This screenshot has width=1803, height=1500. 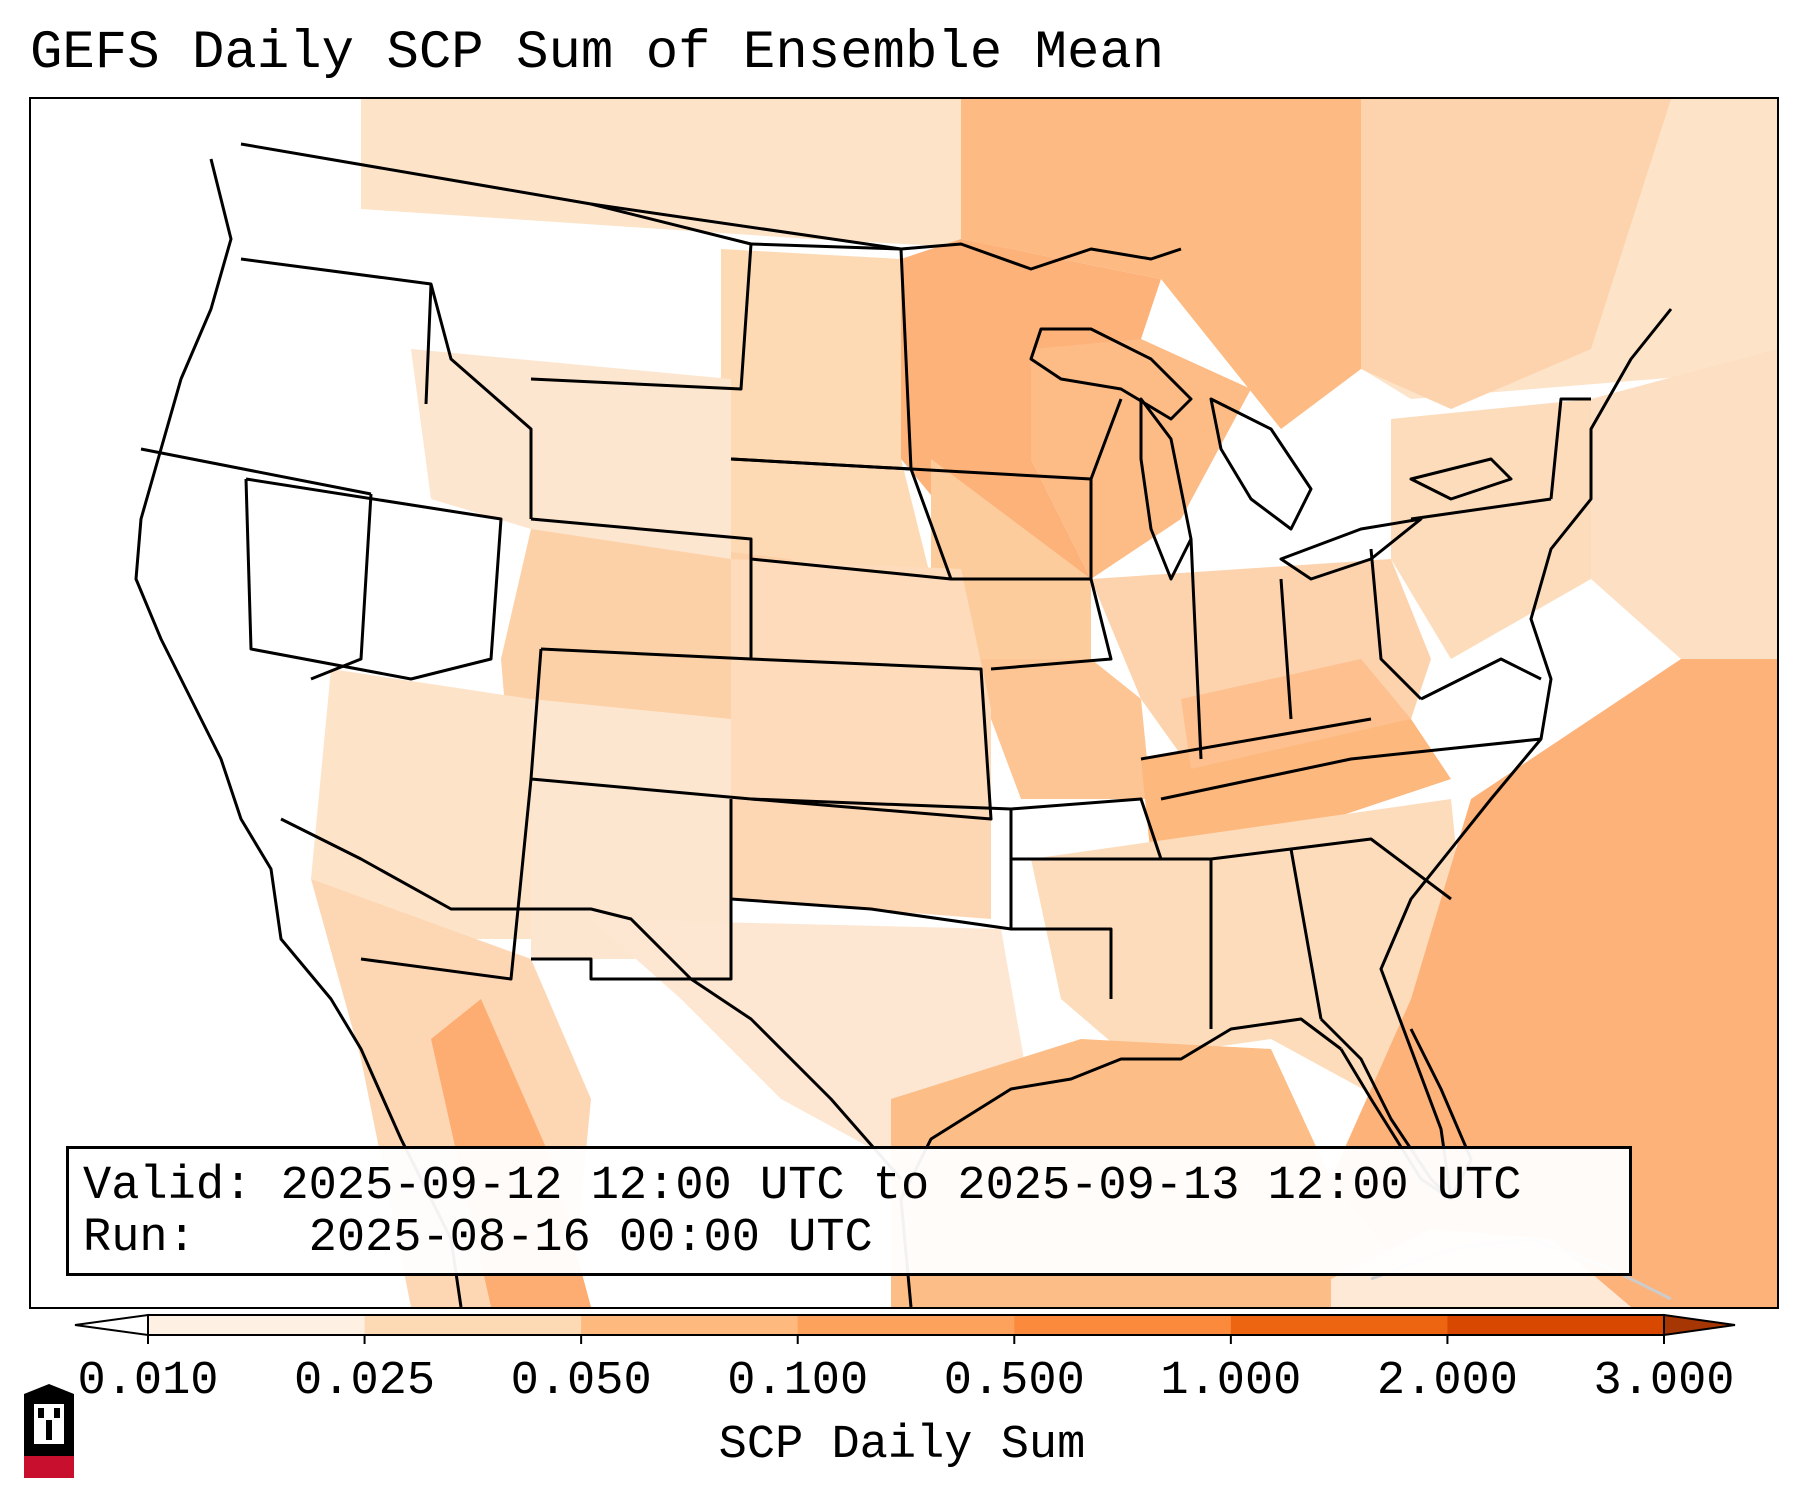 I want to click on shade-new-mexico, so click(x=631, y=829).